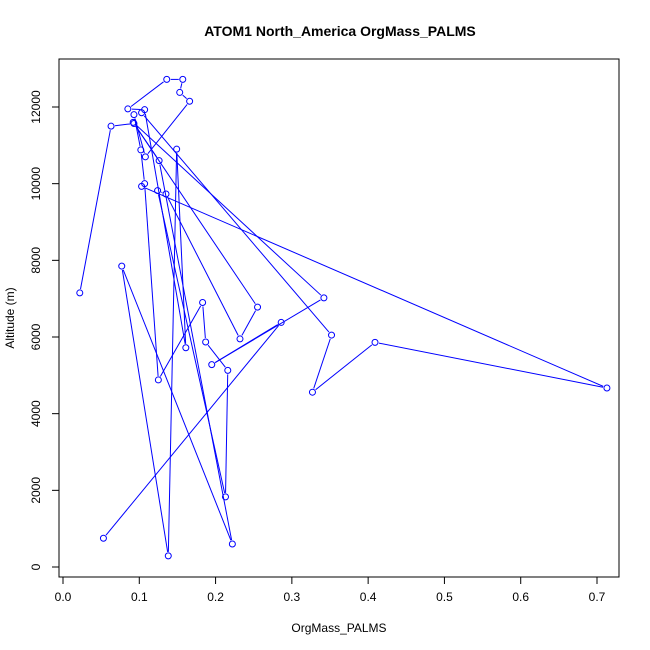 The image size is (650, 650). Describe the element at coordinates (340, 31) in the screenshot. I see `chart-title: ATOM1 North_America OrgMass_PALMS` at that location.